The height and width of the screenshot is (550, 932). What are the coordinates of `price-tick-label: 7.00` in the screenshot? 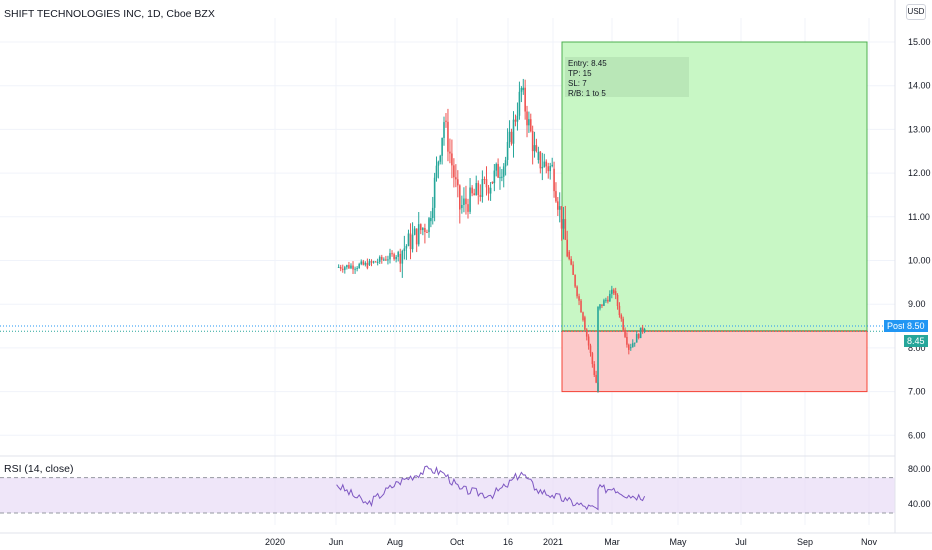 It's located at (917, 392).